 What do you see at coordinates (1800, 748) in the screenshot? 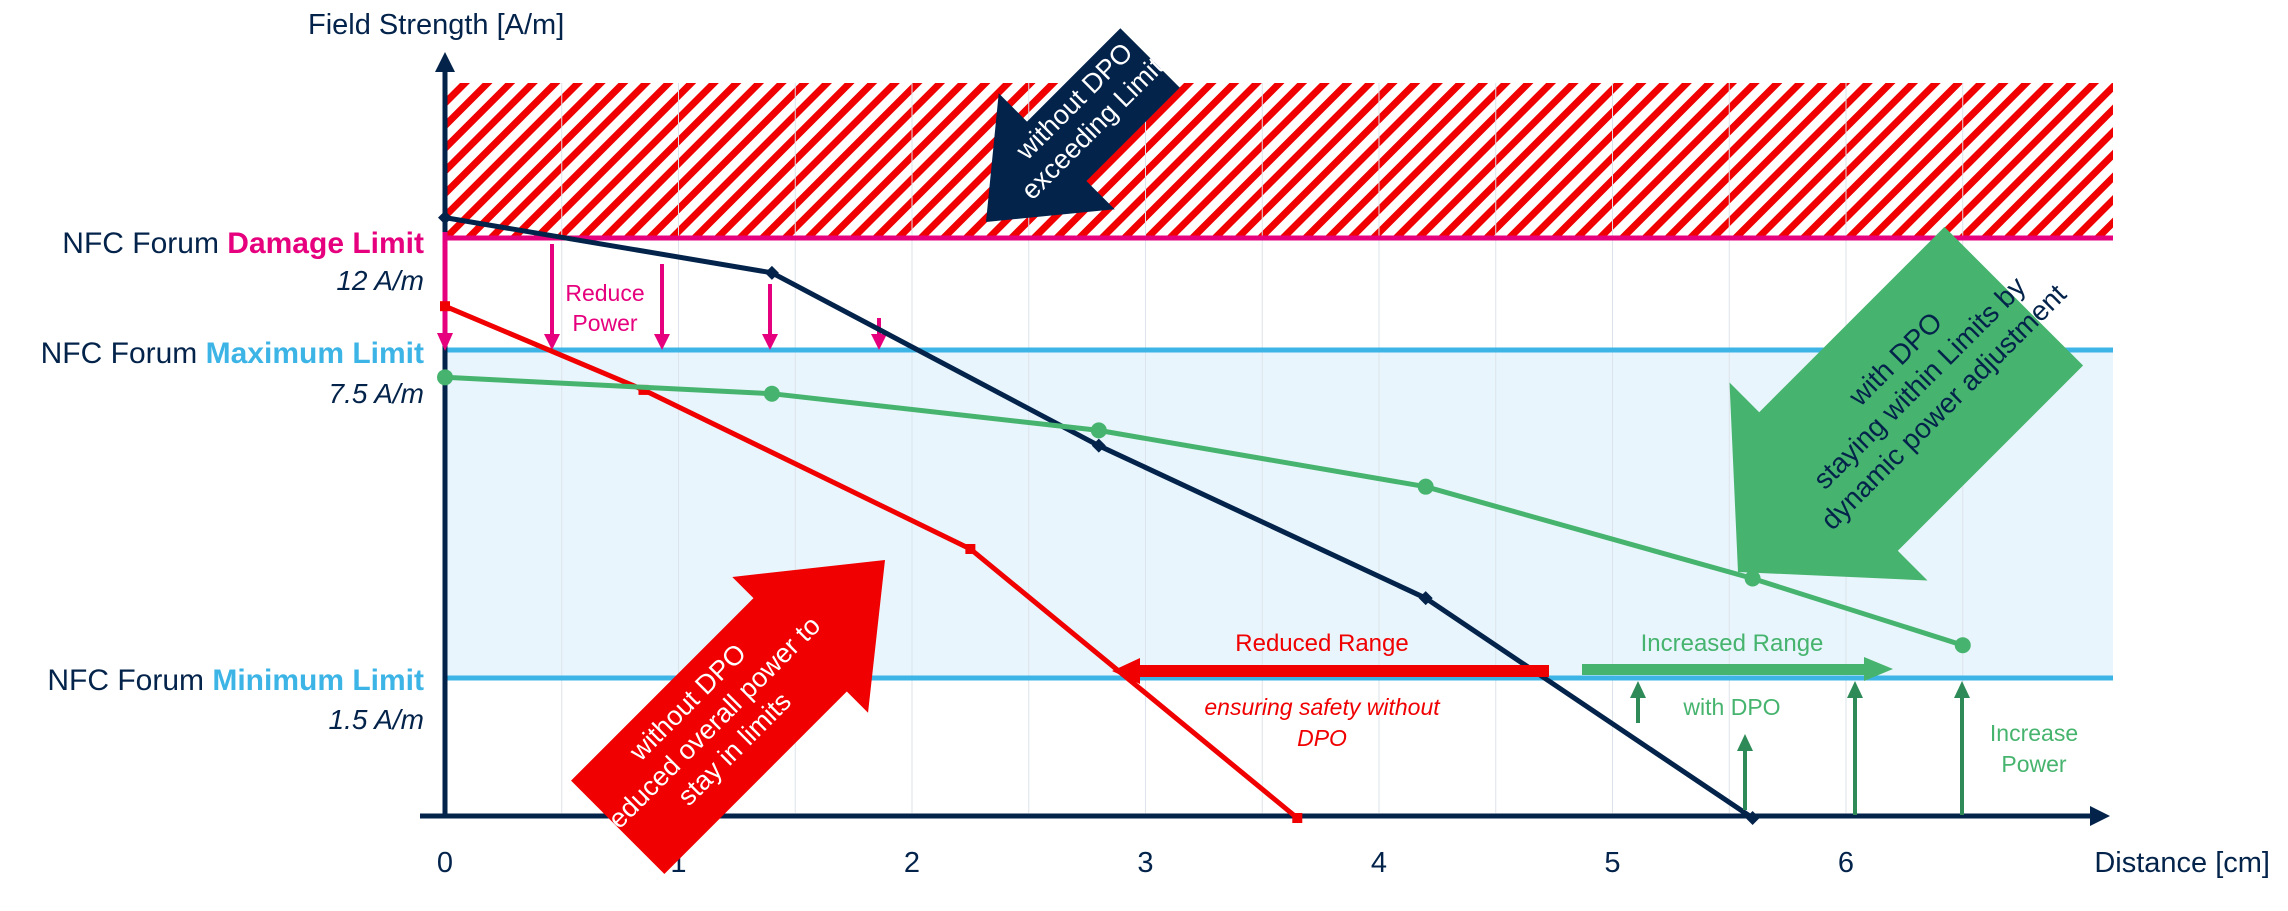
I see `increase-power-arrows` at bounding box center [1800, 748].